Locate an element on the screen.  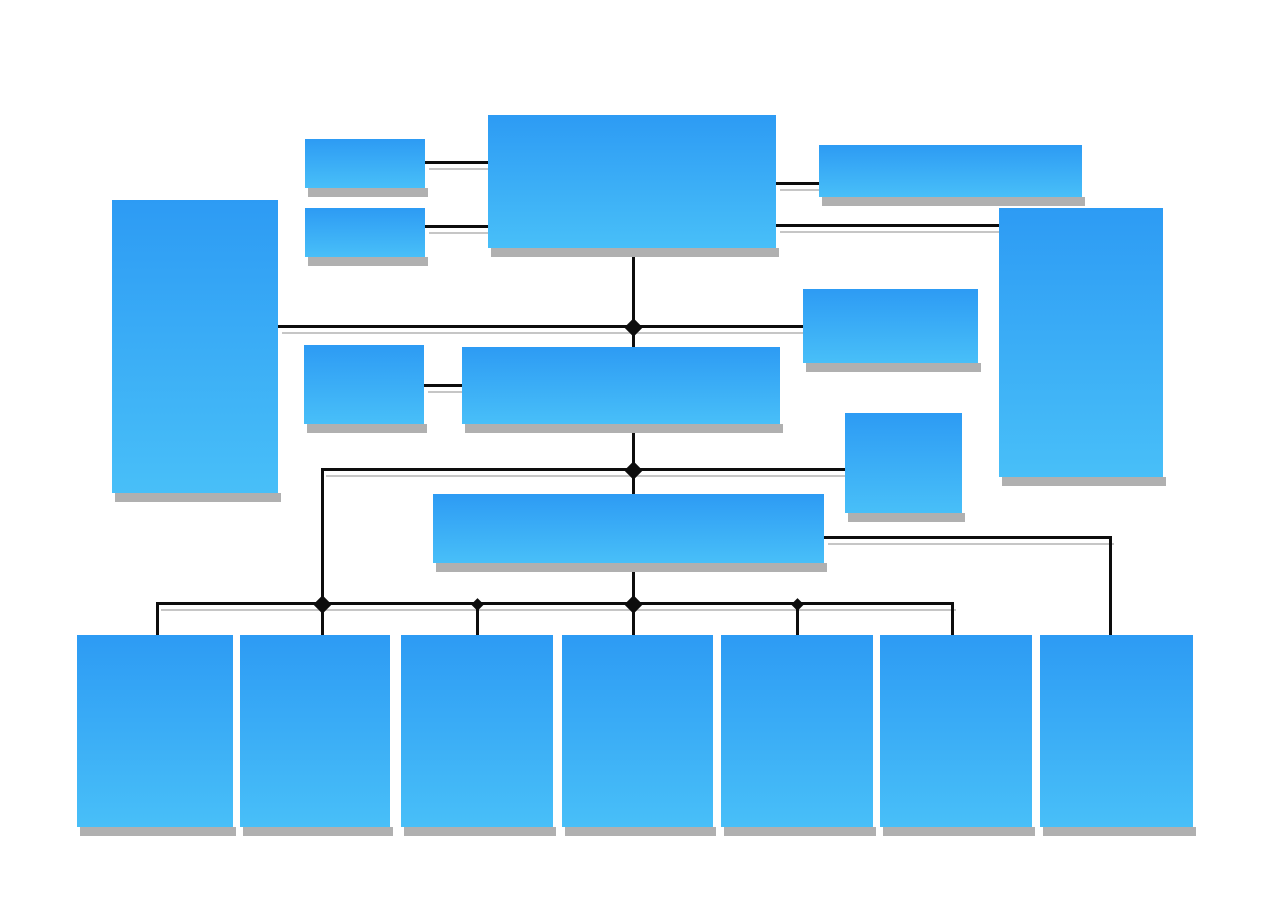
edge-topcenter-topright-echo is located at coordinates (801, 190).